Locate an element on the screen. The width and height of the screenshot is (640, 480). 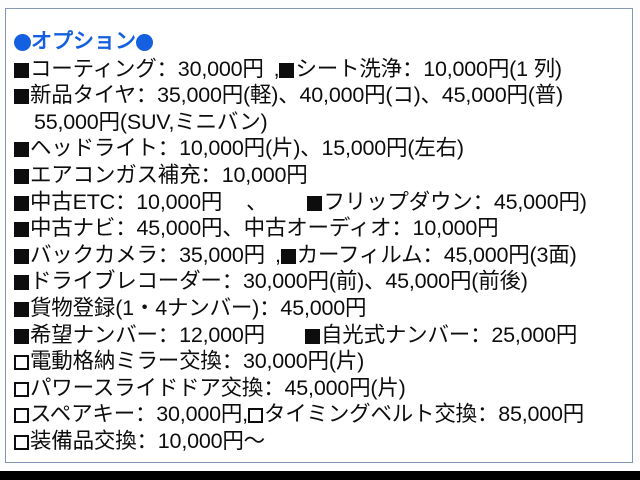
option-text: エアコンガス補充：10,000円 is located at coordinates (169, 174).